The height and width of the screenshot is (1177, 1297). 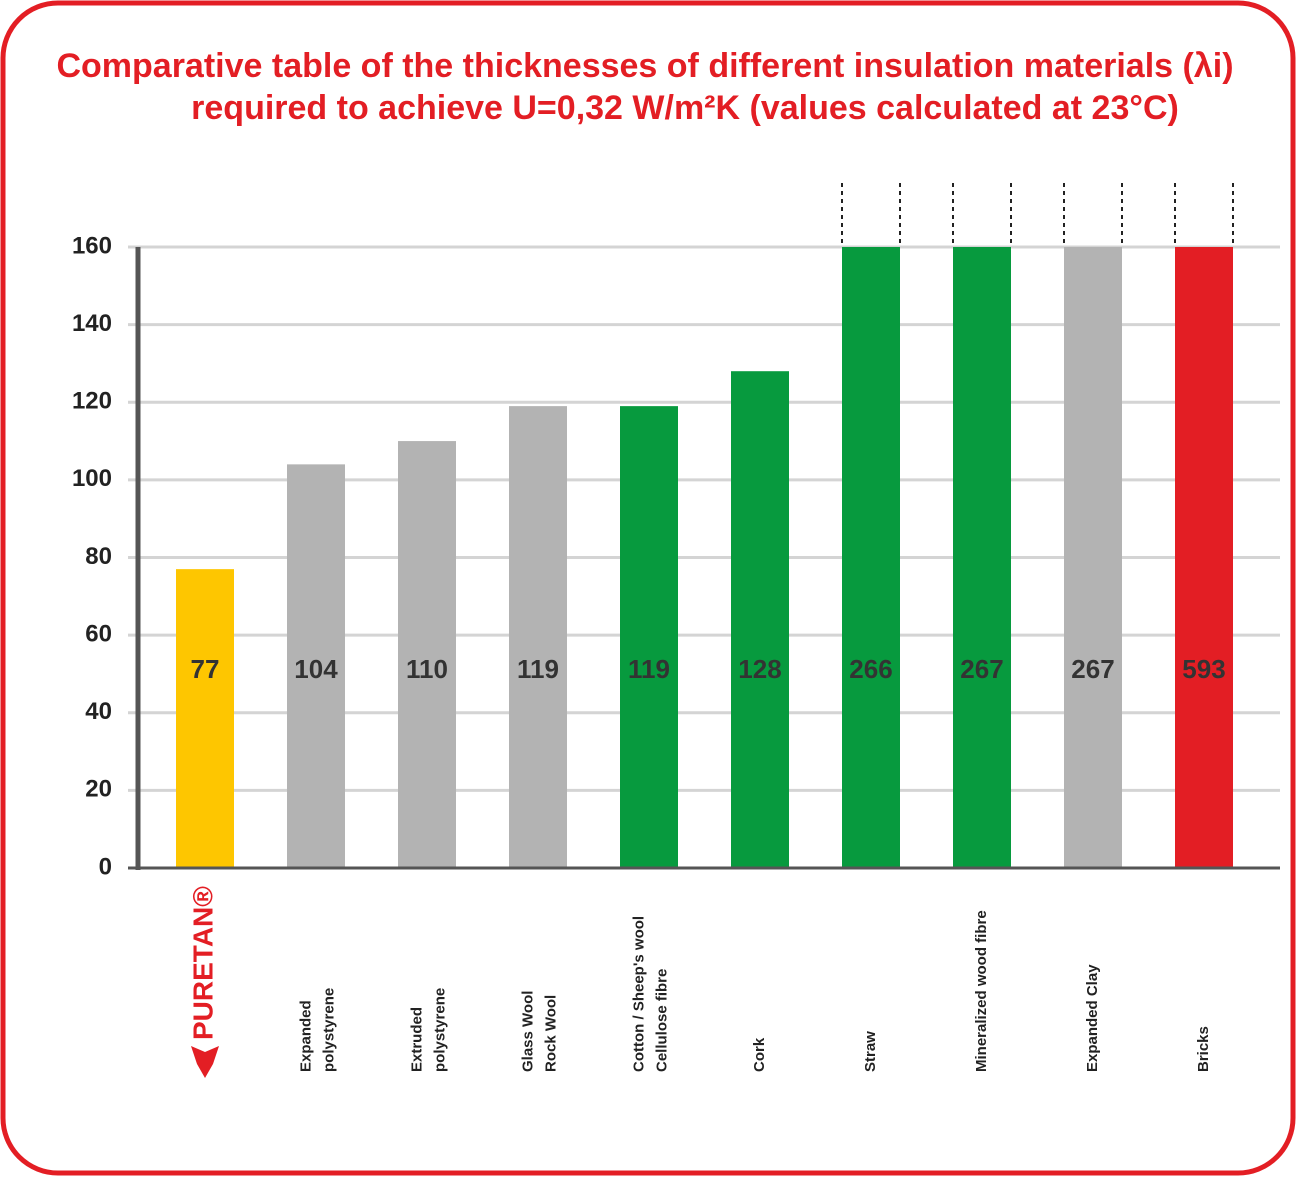 I want to click on value-label: 77, so click(x=205, y=669).